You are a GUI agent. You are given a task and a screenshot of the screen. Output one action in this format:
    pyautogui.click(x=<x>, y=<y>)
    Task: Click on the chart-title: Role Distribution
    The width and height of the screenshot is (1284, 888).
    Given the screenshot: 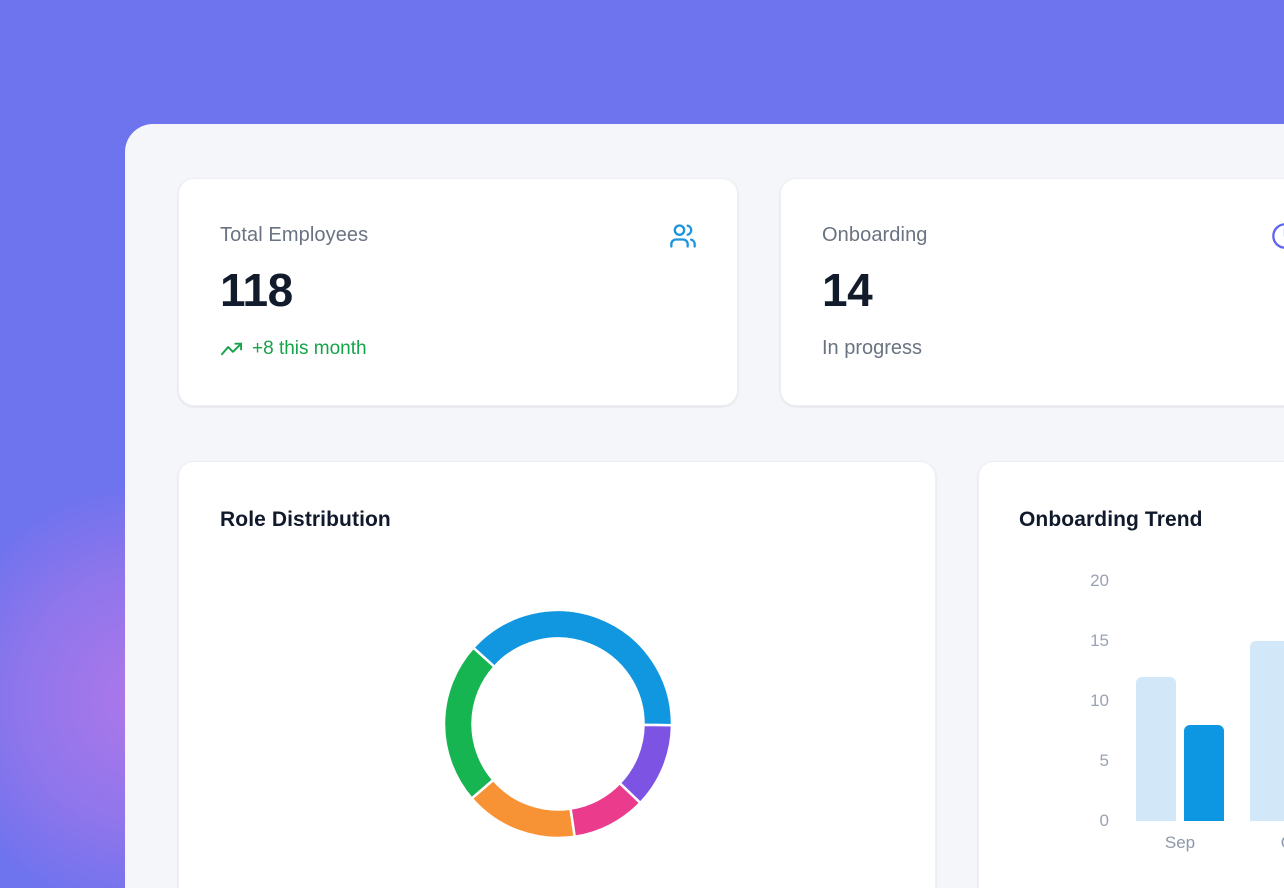 What is the action you would take?
    pyautogui.click(x=305, y=519)
    